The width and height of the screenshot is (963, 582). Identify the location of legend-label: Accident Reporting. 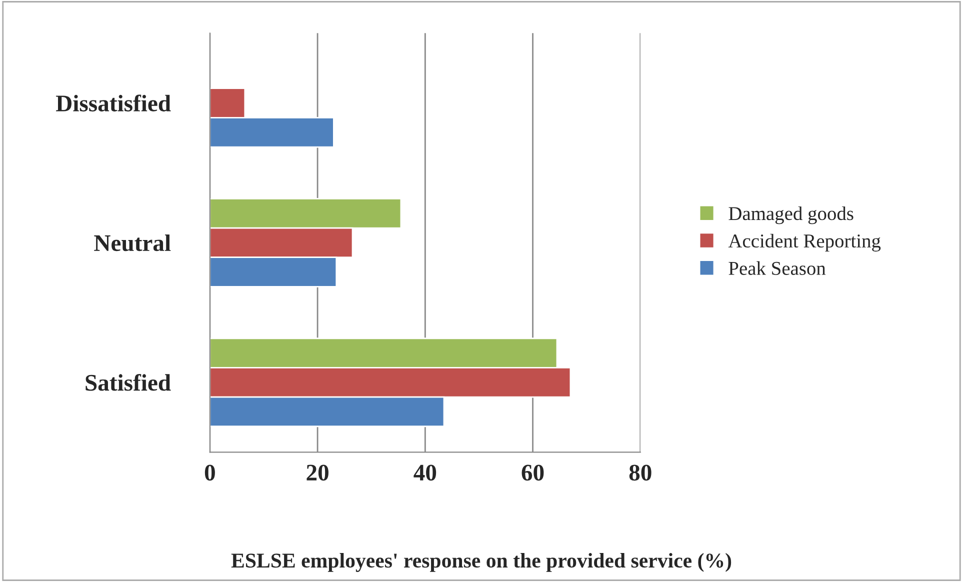
(804, 243).